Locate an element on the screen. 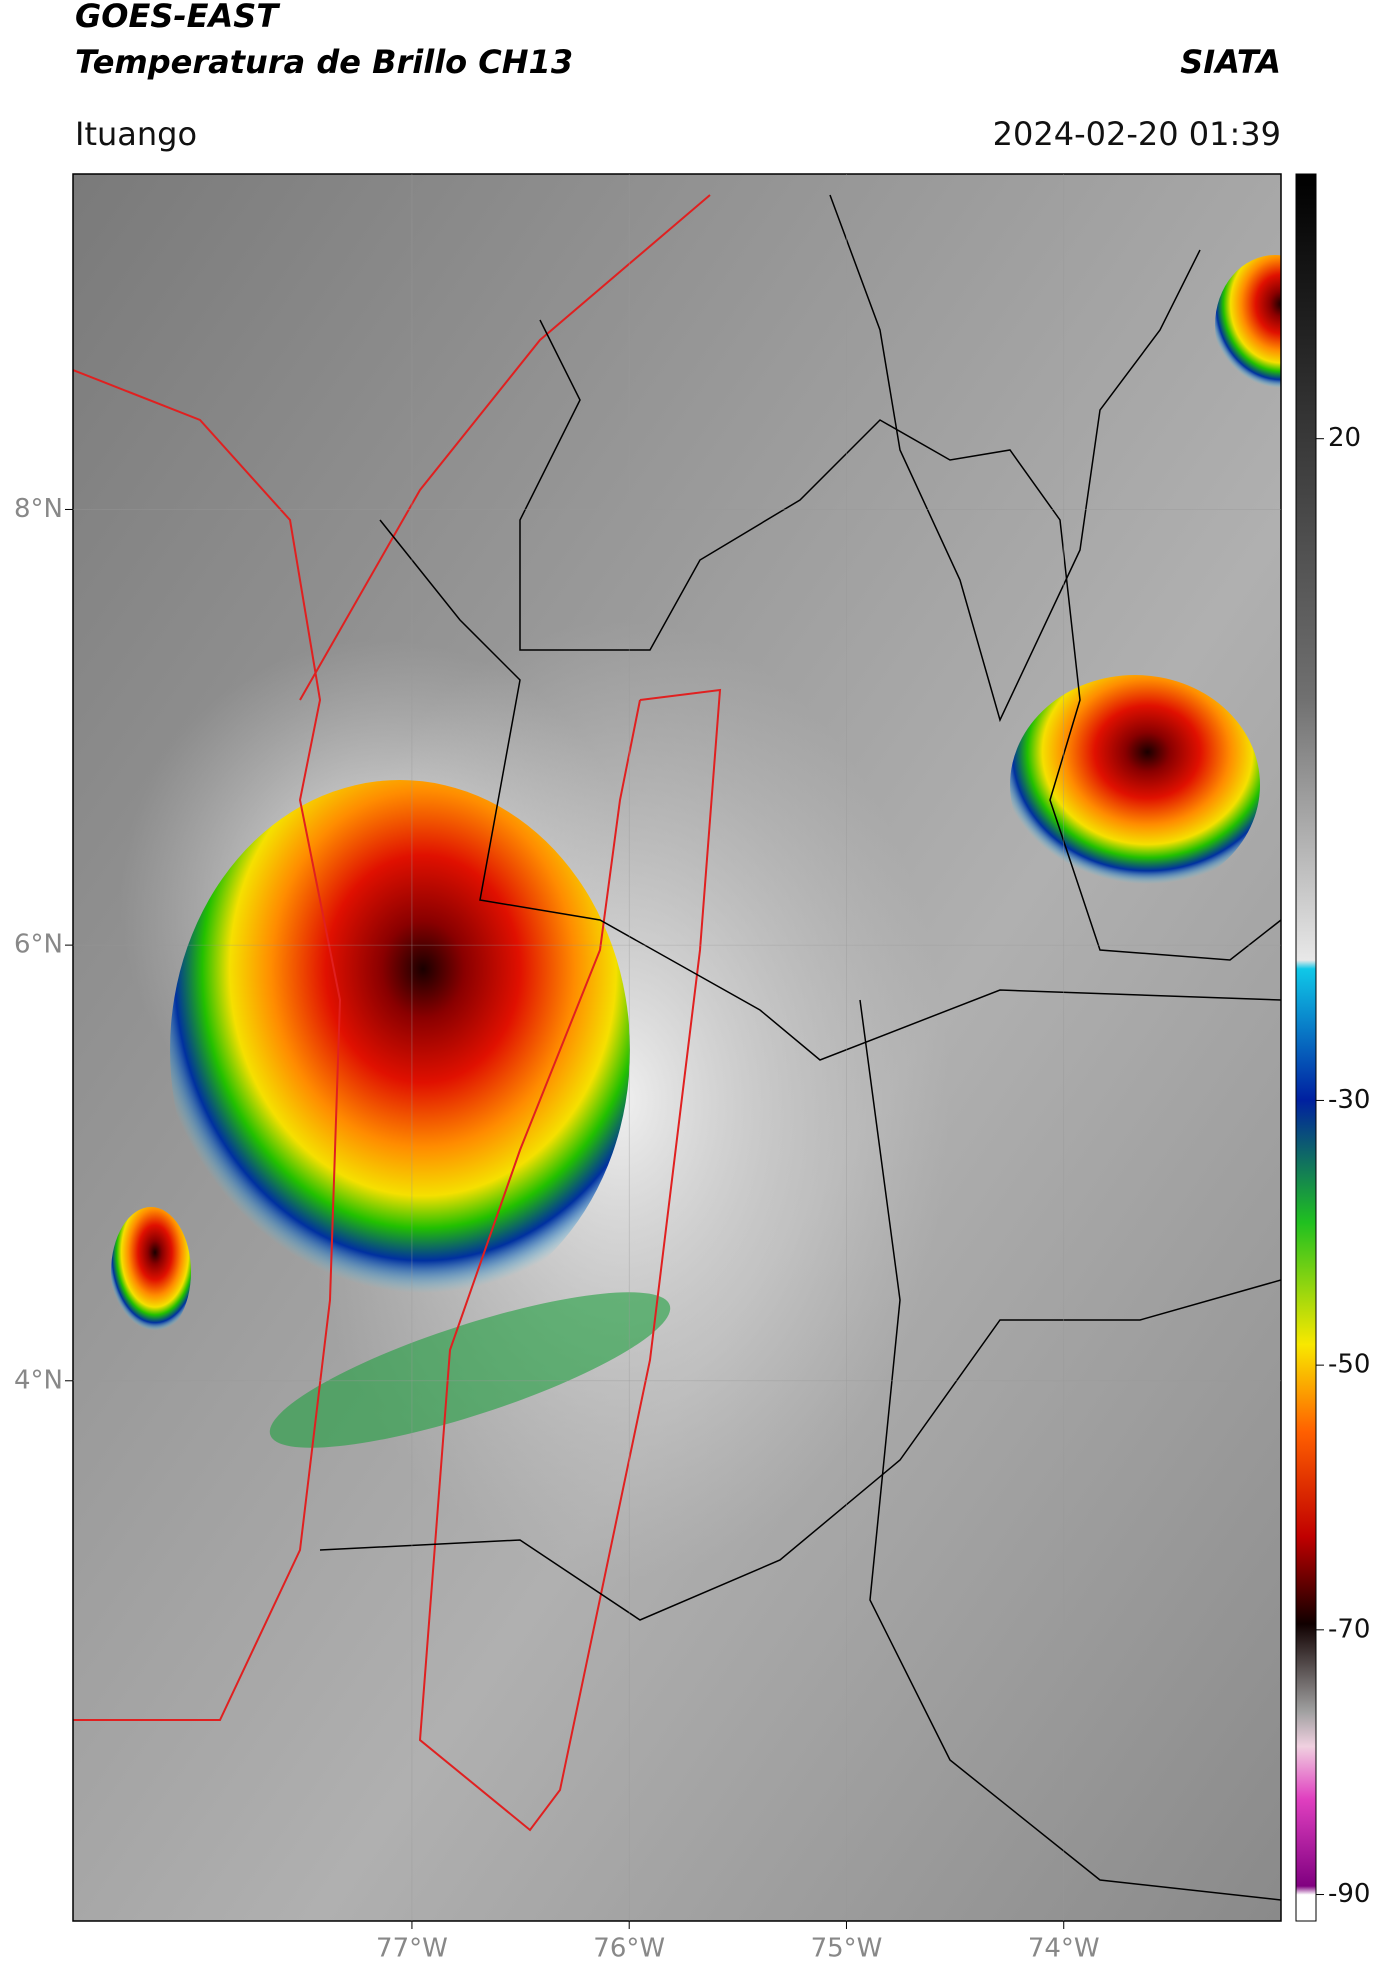 This screenshot has height=1985, width=1384. lon-tick-label: 74°W is located at coordinates (1064, 1949).